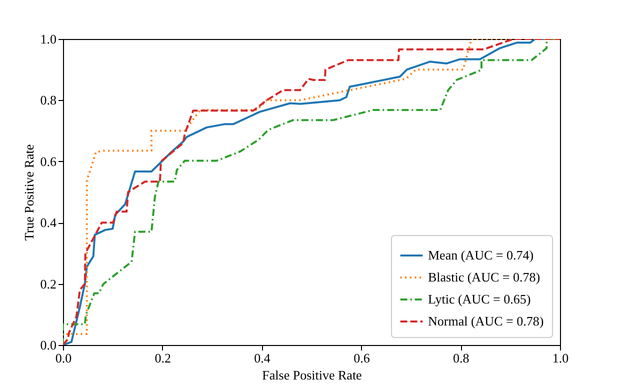  I want to click on y-axis-title: True Positive Rate, so click(28, 192).